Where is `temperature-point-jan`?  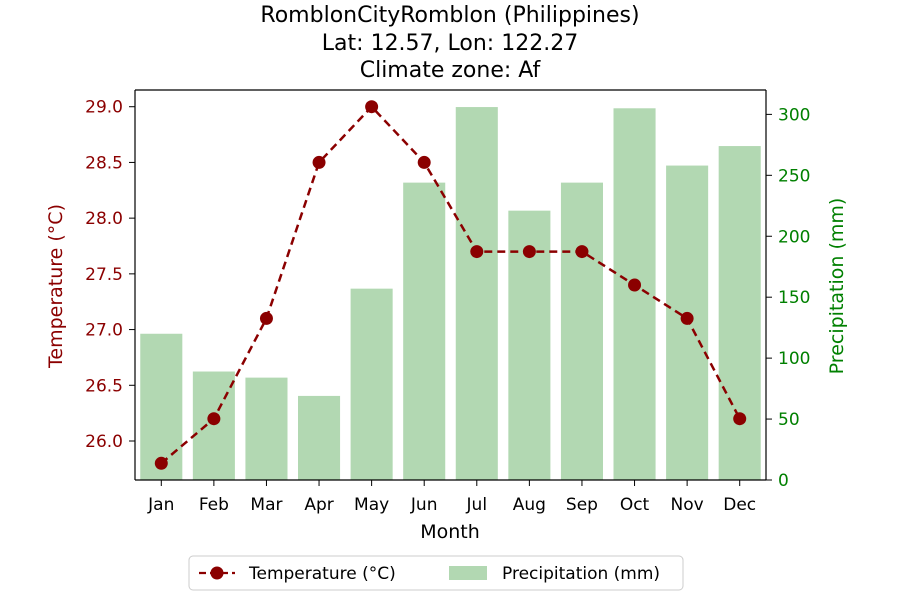 temperature-point-jan is located at coordinates (161, 463).